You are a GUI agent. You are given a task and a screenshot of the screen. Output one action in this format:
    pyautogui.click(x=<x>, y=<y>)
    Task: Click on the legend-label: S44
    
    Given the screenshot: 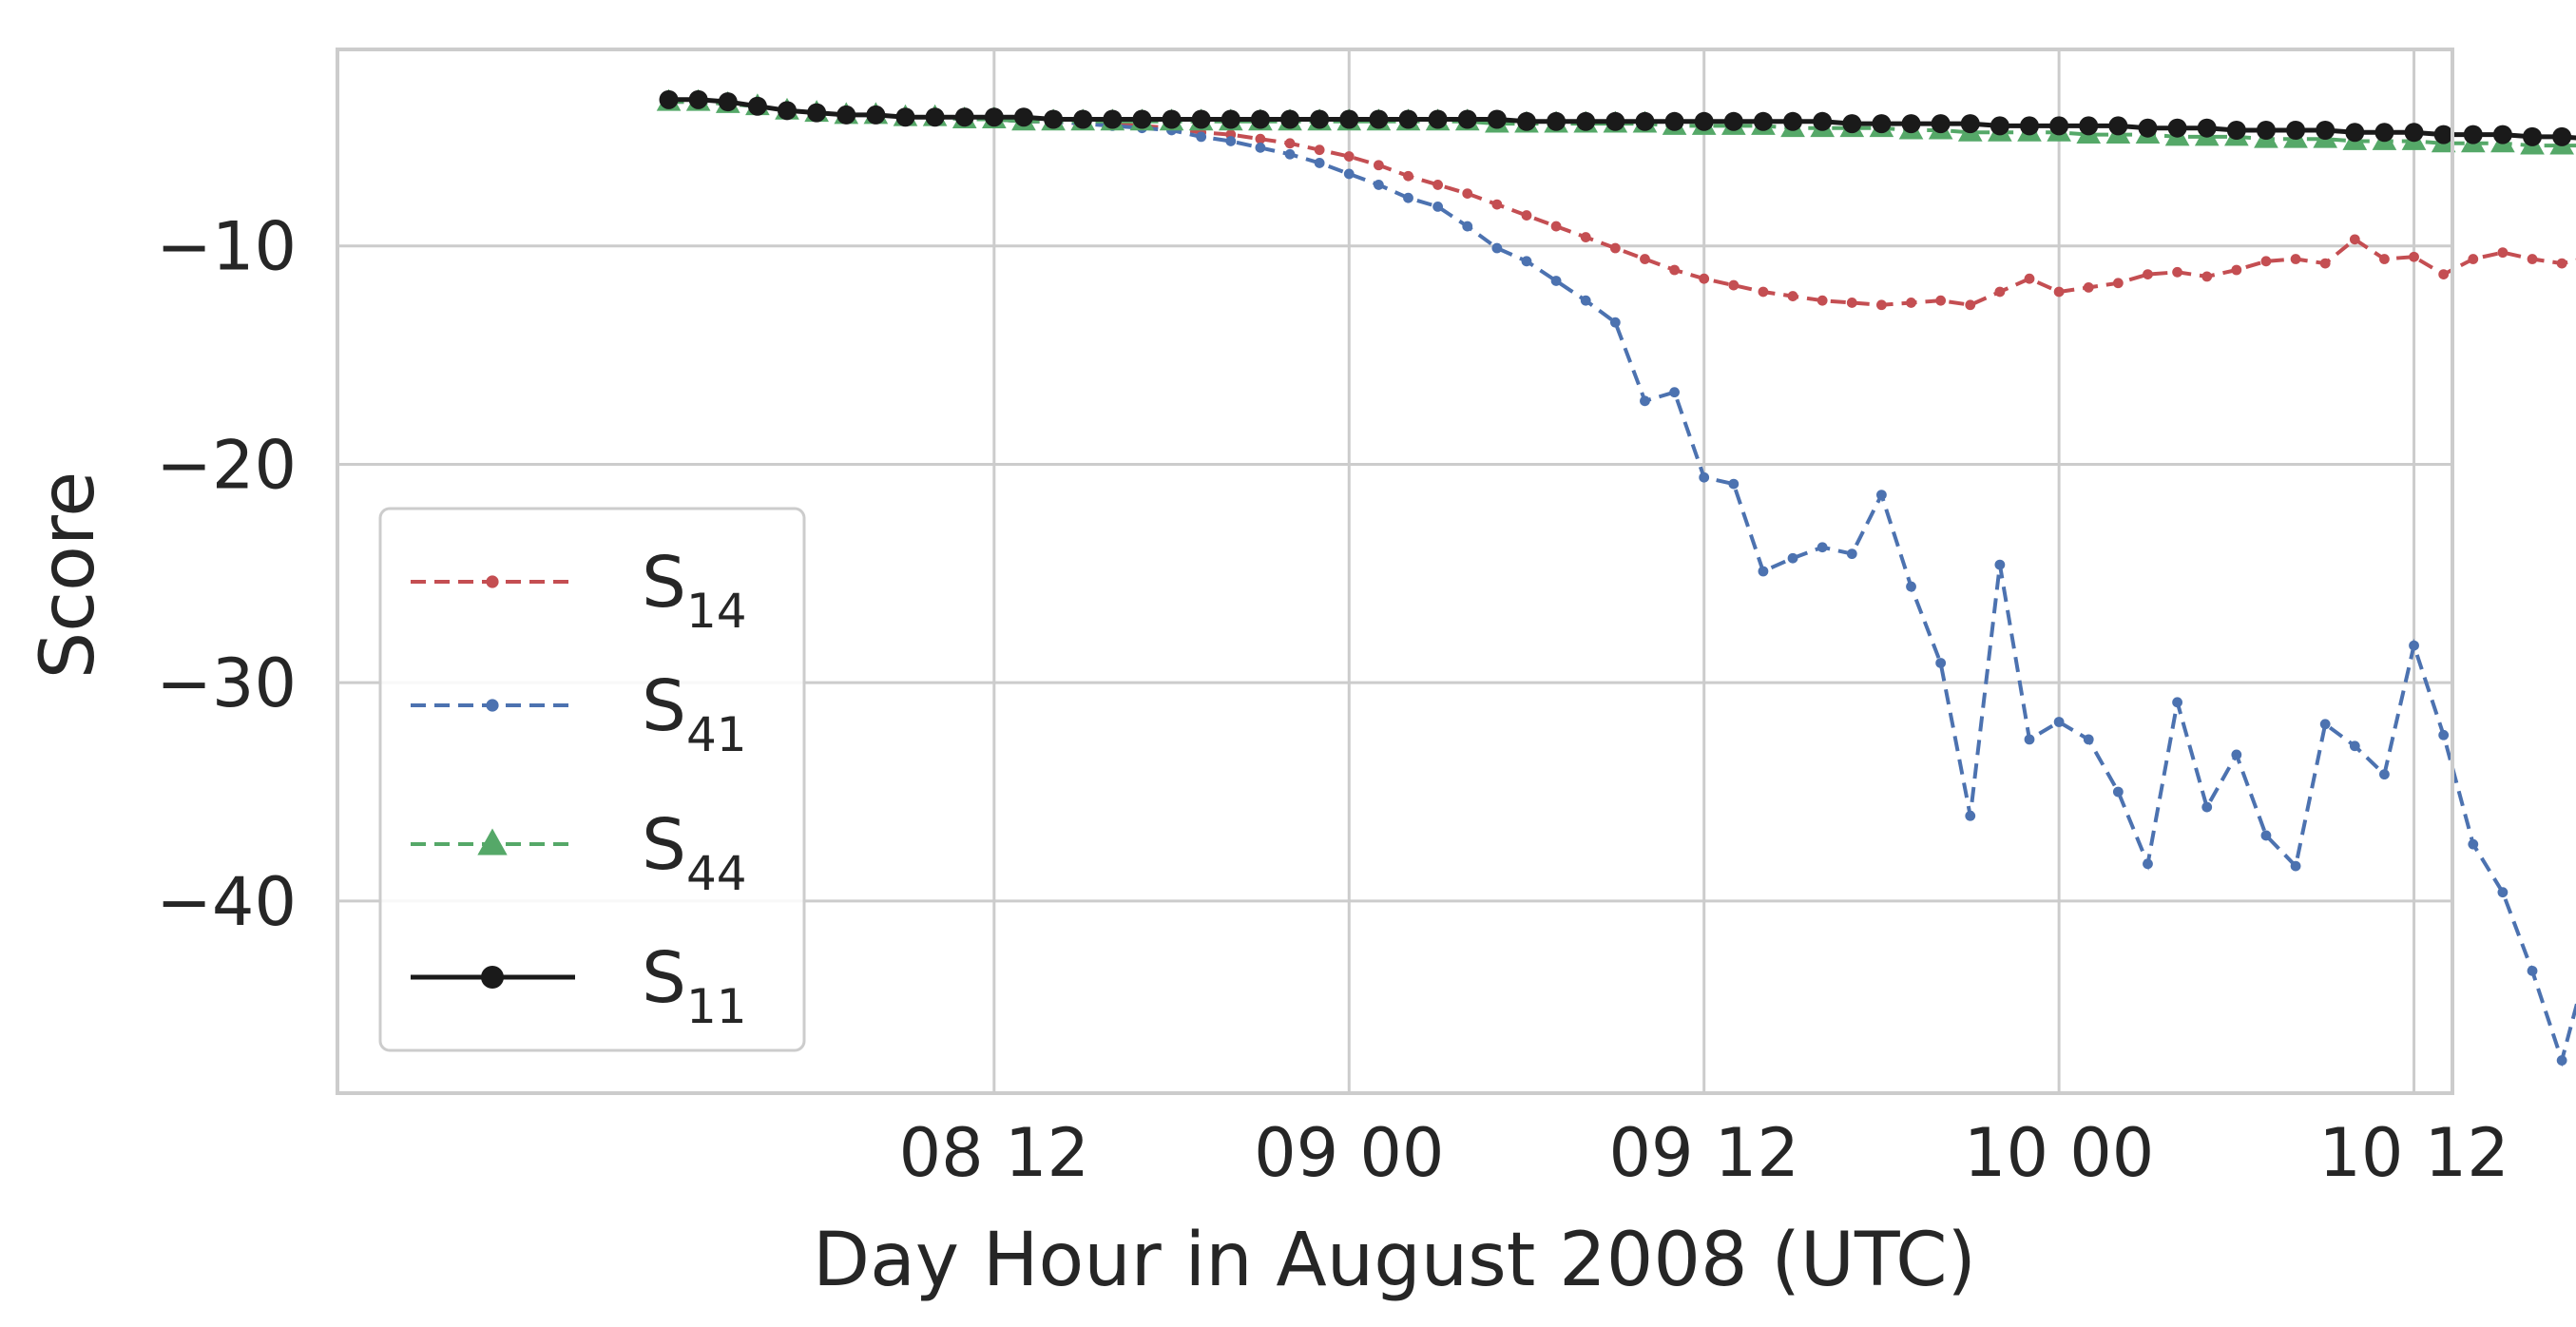 What is the action you would take?
    pyautogui.click(x=694, y=853)
    